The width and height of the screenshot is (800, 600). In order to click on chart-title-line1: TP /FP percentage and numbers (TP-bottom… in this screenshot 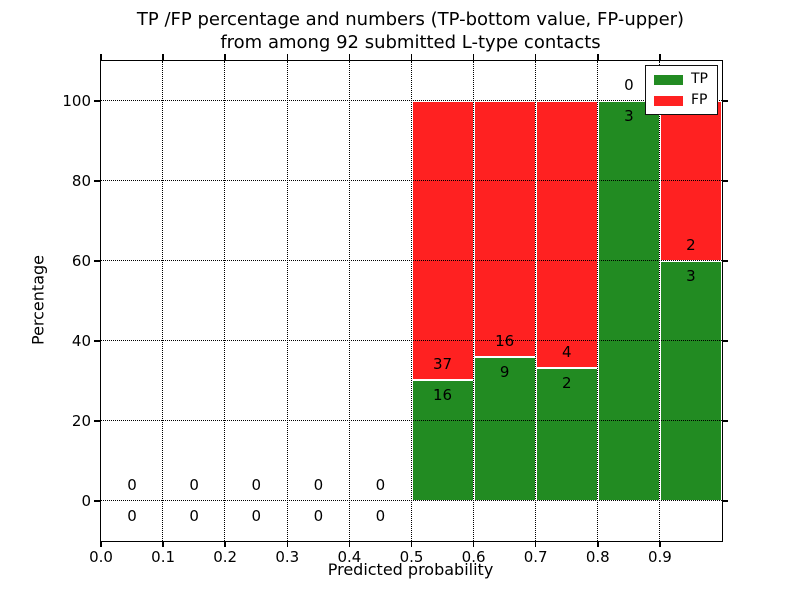, I will do `click(410, 19)`.